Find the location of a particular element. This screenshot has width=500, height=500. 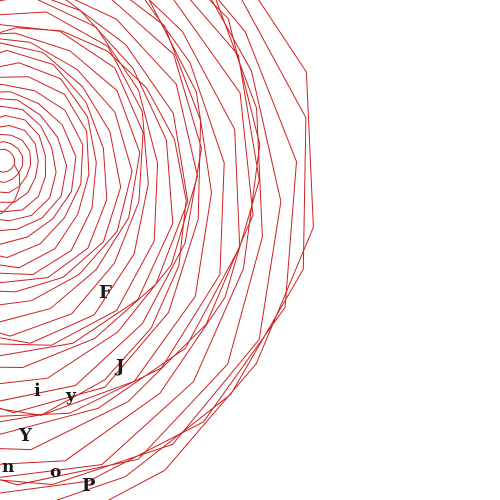

letter-o-label: o is located at coordinates (56, 472).